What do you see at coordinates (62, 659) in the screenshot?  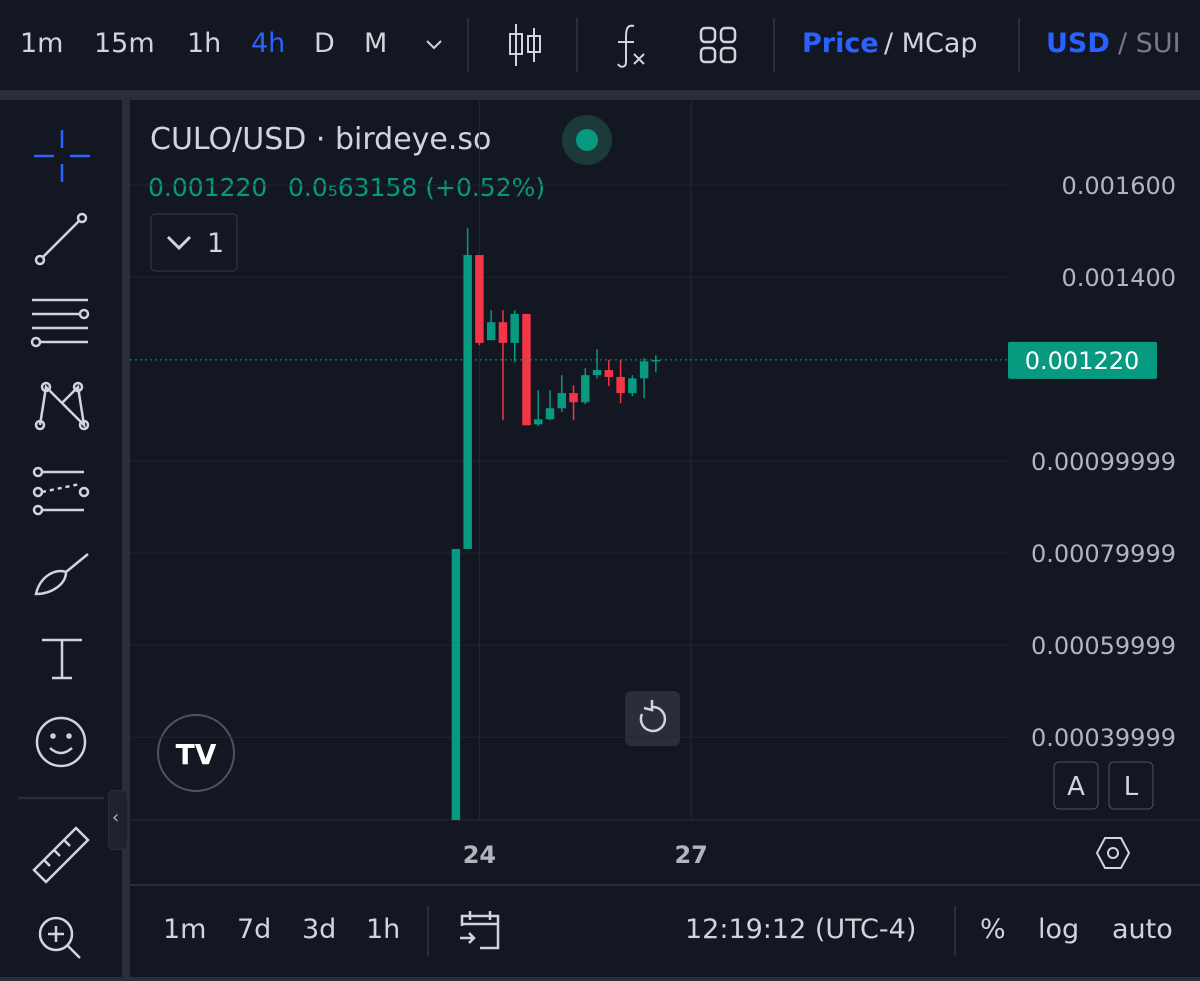 I see `text-tool` at bounding box center [62, 659].